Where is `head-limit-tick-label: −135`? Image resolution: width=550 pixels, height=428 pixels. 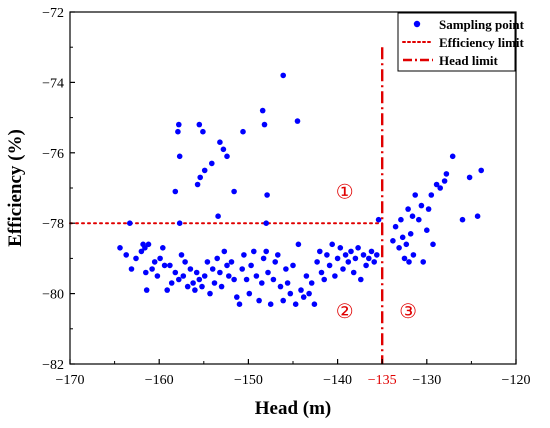 head-limit-tick-label: −135 is located at coordinates (382, 380).